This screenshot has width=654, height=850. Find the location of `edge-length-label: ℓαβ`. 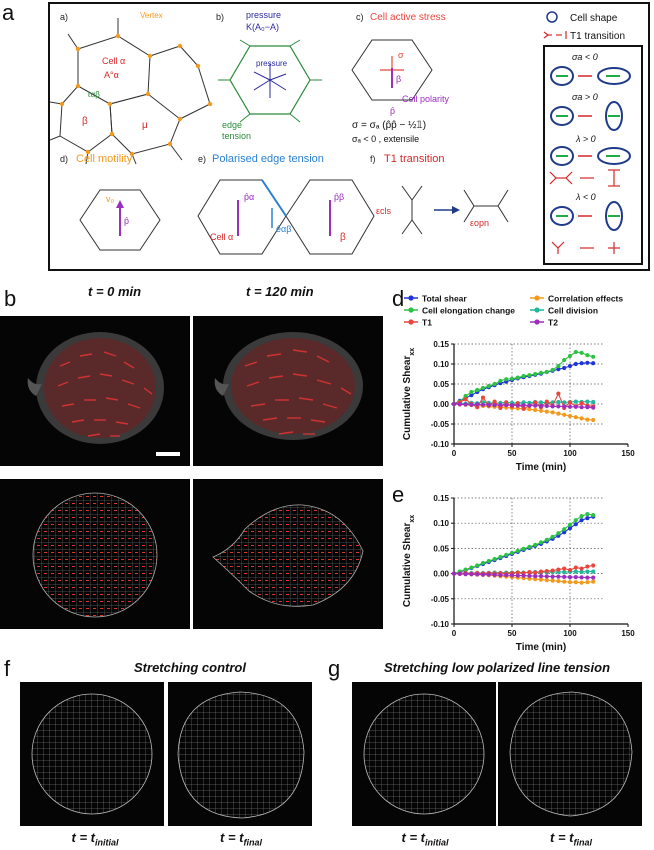

edge-length-label: ℓαβ is located at coordinates (93, 94).